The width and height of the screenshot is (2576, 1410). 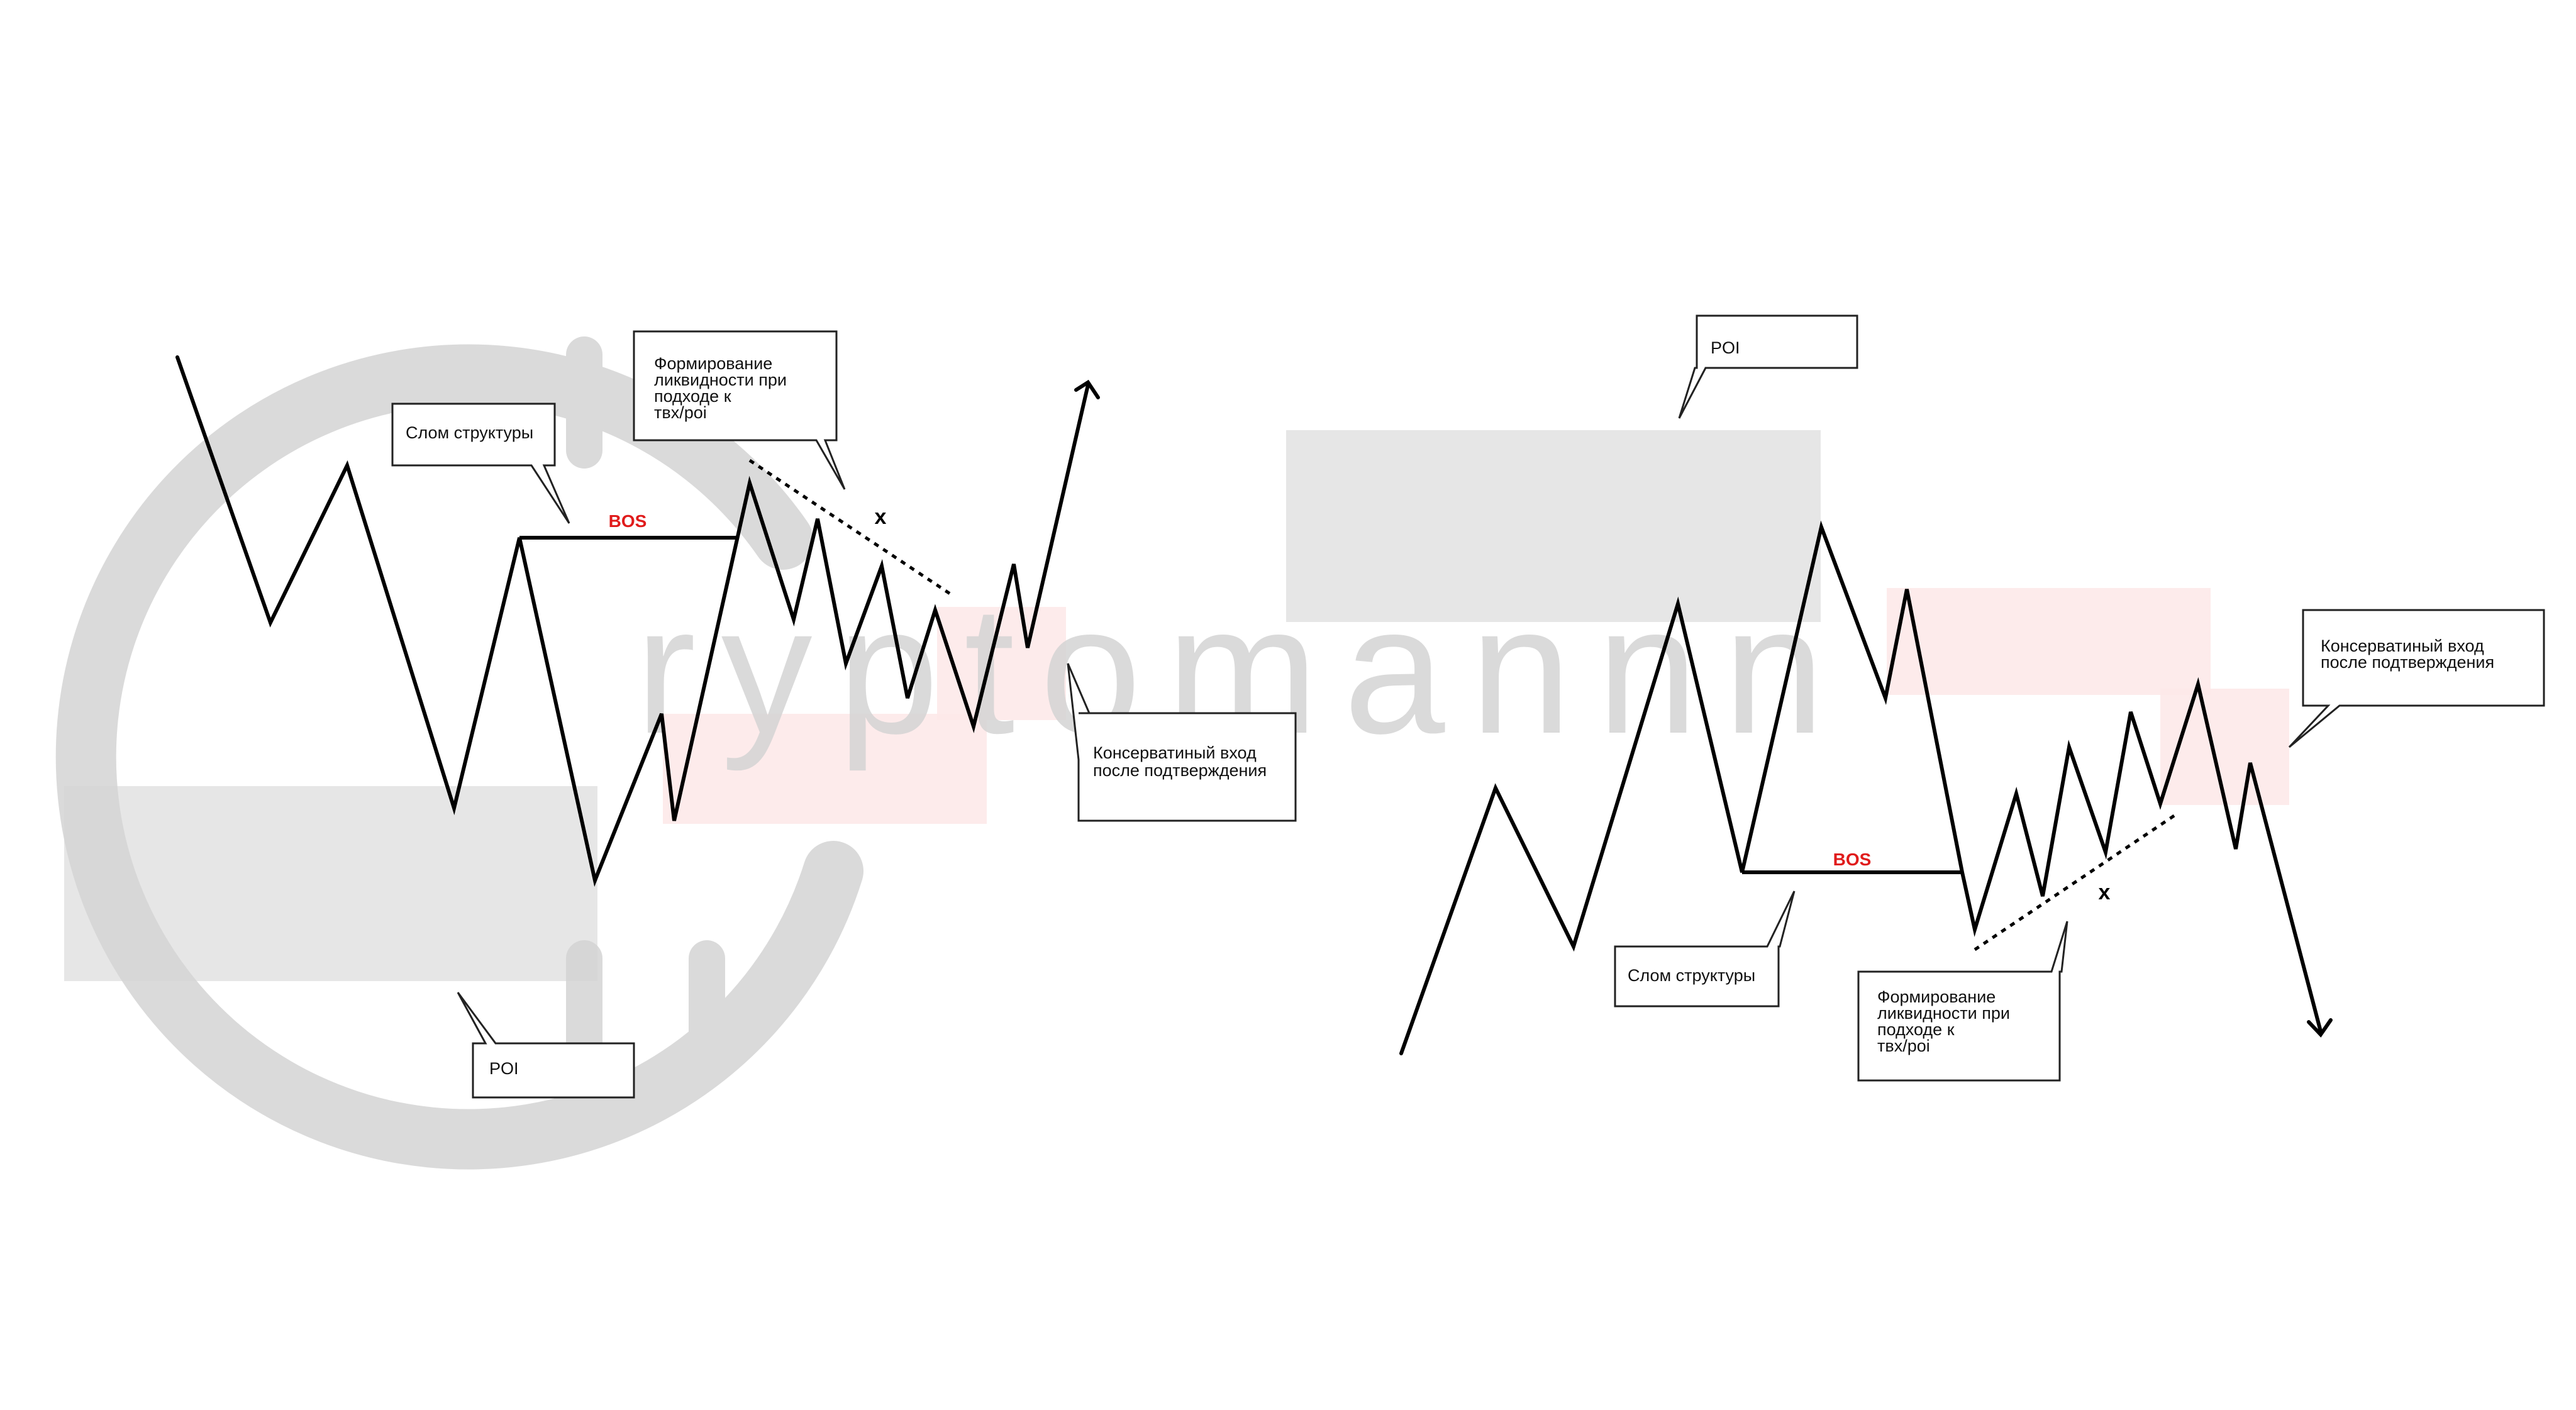 What do you see at coordinates (1182, 742) in the screenshot?
I see `left-entry-callout: Консерватиный вход после подтверждения` at bounding box center [1182, 742].